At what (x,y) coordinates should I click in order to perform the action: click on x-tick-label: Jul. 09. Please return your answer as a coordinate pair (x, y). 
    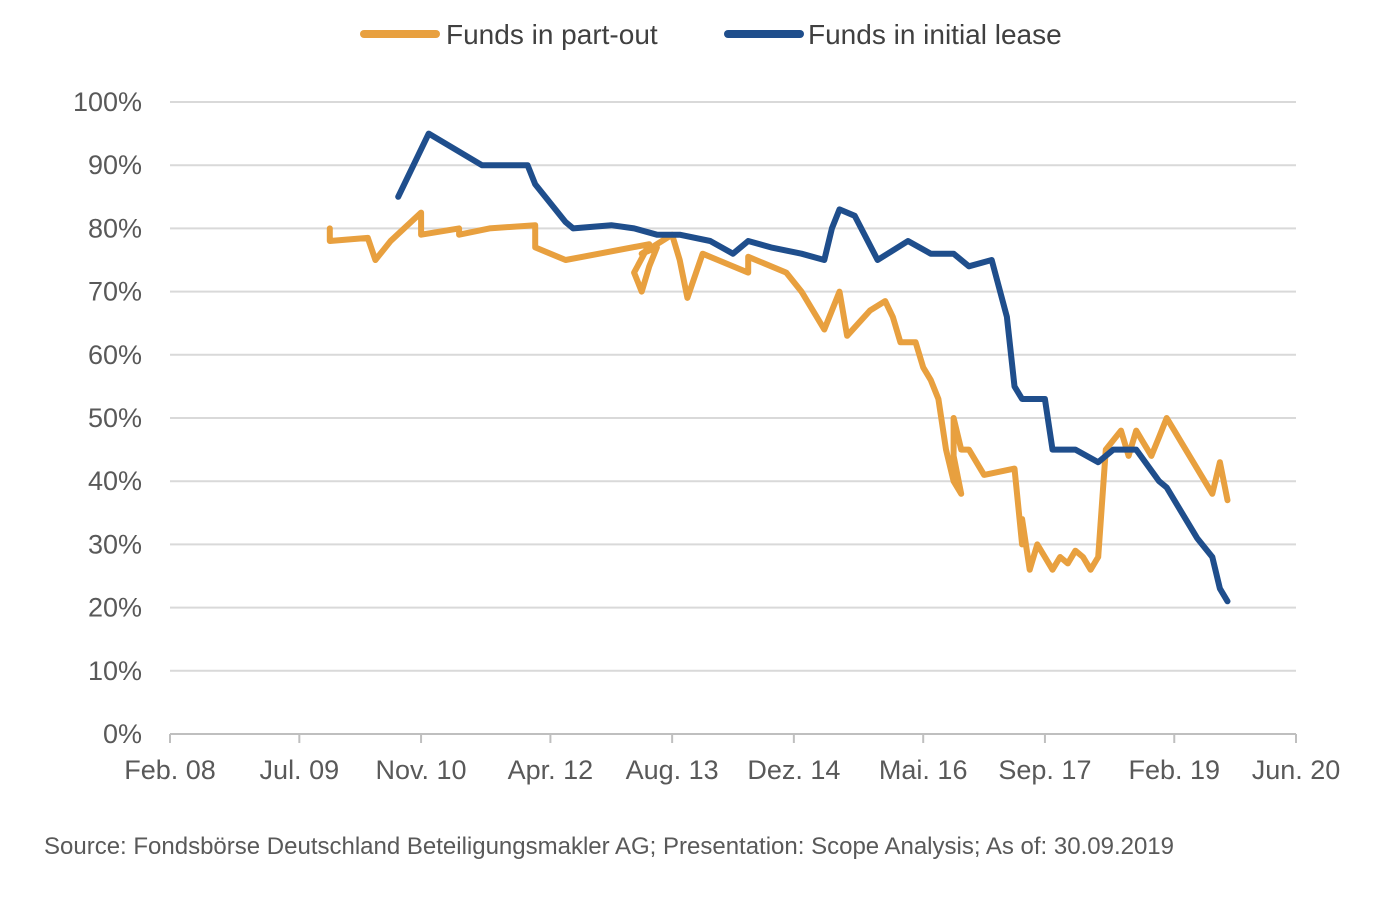
    Looking at the image, I should click on (300, 770).